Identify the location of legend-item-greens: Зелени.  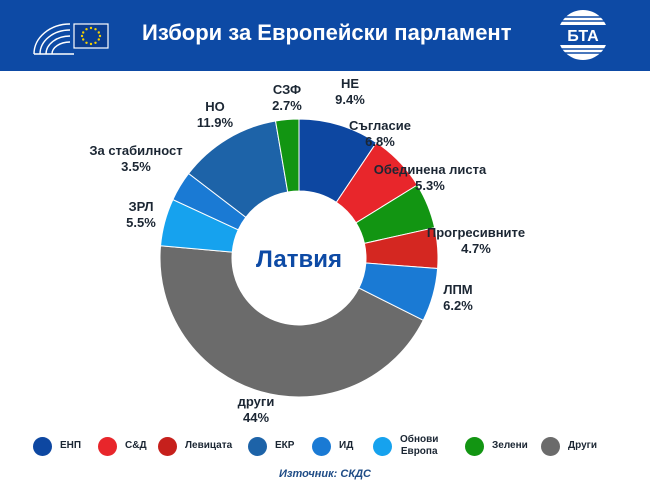
(496, 446).